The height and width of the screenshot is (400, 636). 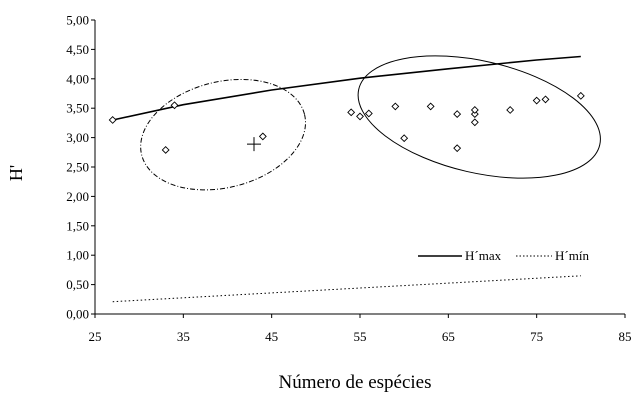 What do you see at coordinates (77, 255) in the screenshot?
I see `y-tick-label: 1,00` at bounding box center [77, 255].